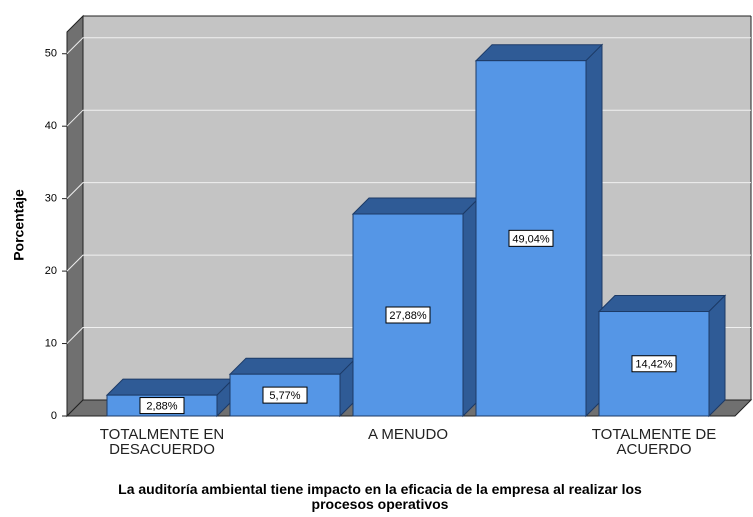 This screenshot has width=753, height=517. I want to click on value-label: 49,04%, so click(531, 239).